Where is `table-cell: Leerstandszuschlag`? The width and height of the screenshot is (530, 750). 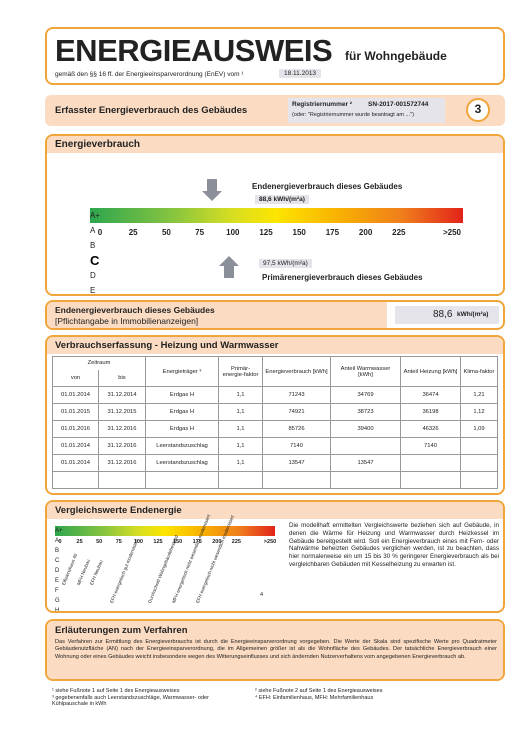
table-cell: Leerstandszuschlag is located at coordinates (182, 463).